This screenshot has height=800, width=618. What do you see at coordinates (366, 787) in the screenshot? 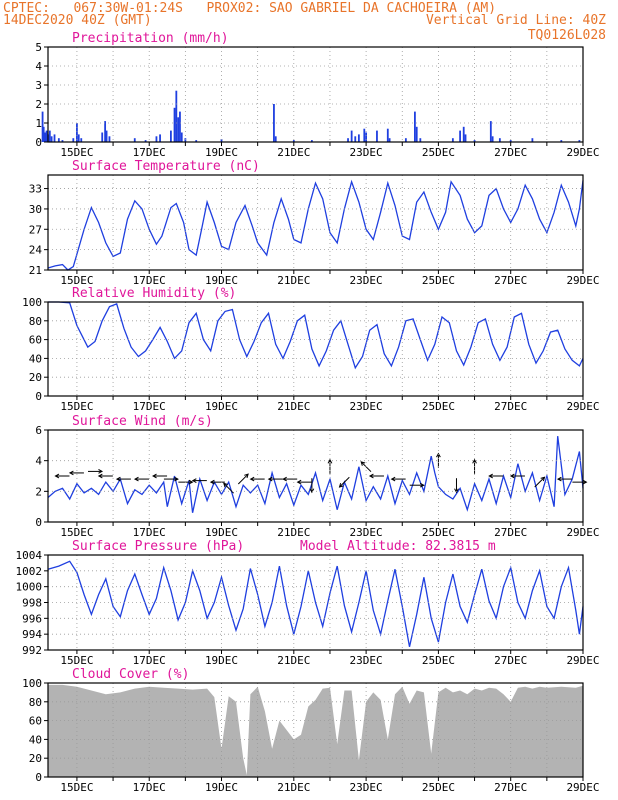
I see `panel-6-xtick-label: 23DEC` at bounding box center [366, 787].